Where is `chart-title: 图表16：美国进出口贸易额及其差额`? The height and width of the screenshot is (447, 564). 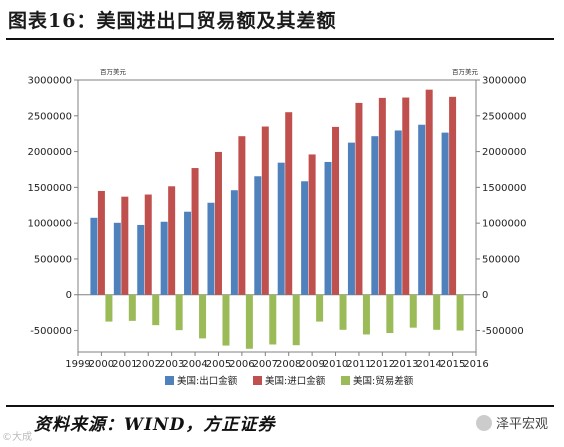 chart-title: 图表16：美国进出口贸易额及其差额 is located at coordinates (172, 21).